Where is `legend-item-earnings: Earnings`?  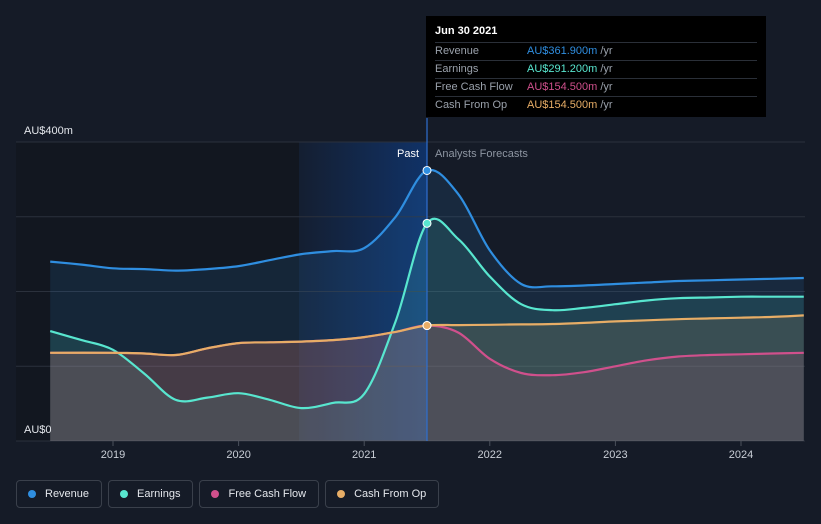 legend-item-earnings: Earnings is located at coordinates (151, 494).